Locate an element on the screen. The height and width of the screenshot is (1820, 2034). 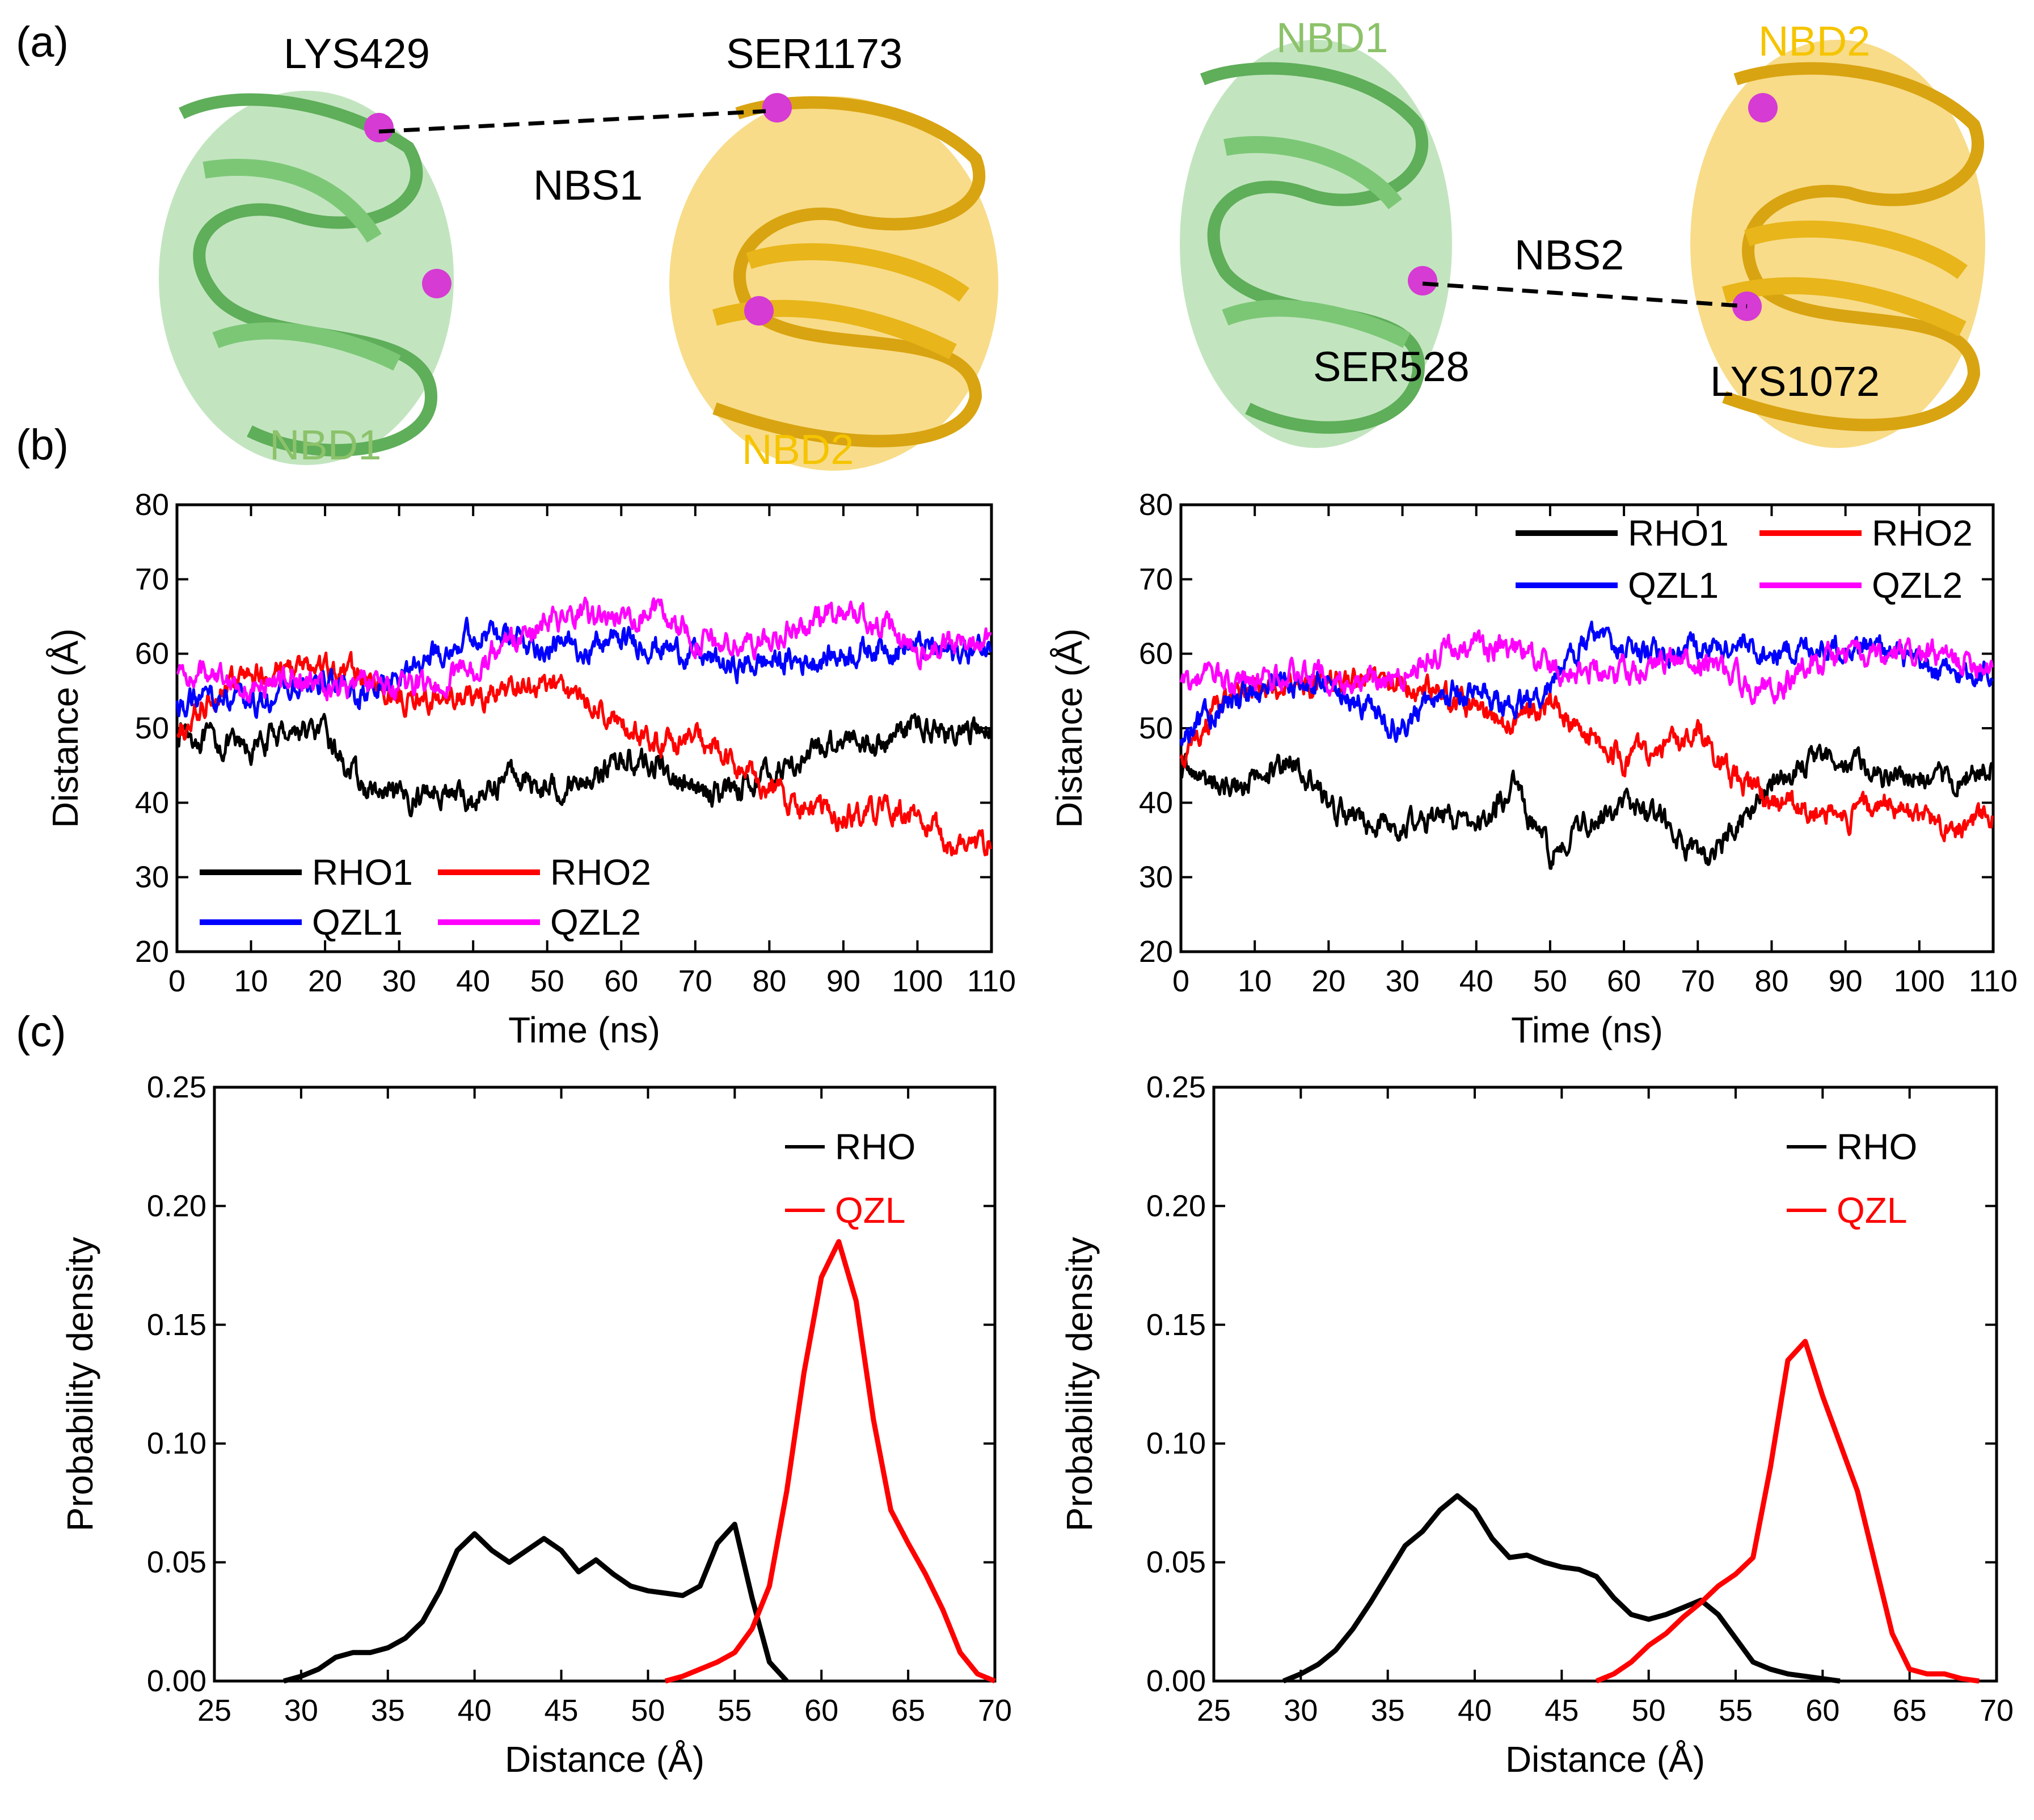
x-tick-label: 90 is located at coordinates (1846, 981).